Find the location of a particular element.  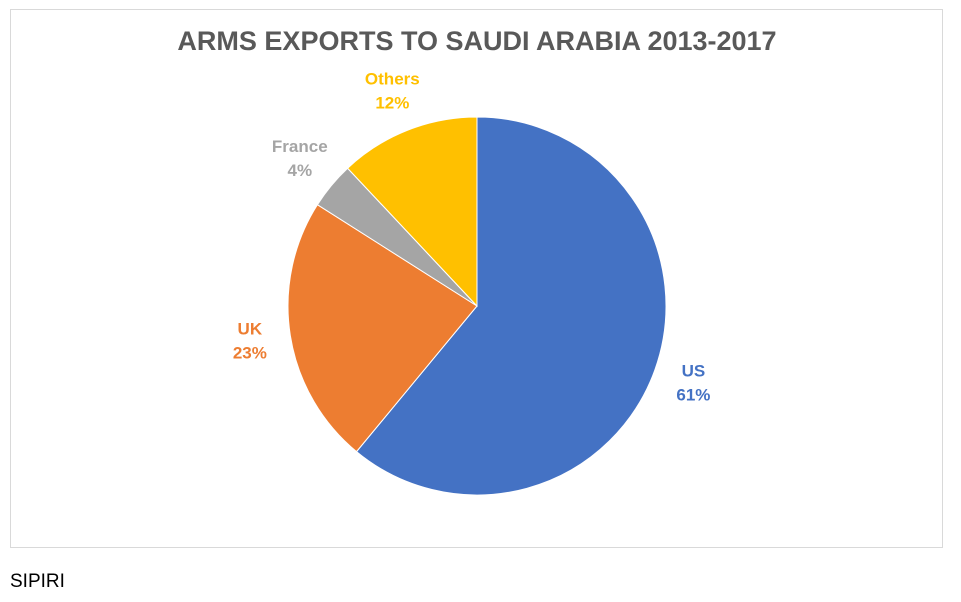

chart-title: ARMS EXPORTS TO SAUDI ARABIA 2013-2017 is located at coordinates (476, 41).